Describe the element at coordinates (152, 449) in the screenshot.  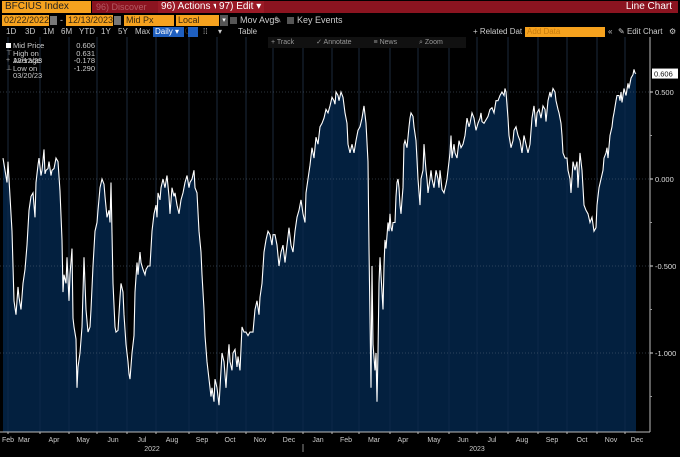
I see `svg-text: 2022` at that location.